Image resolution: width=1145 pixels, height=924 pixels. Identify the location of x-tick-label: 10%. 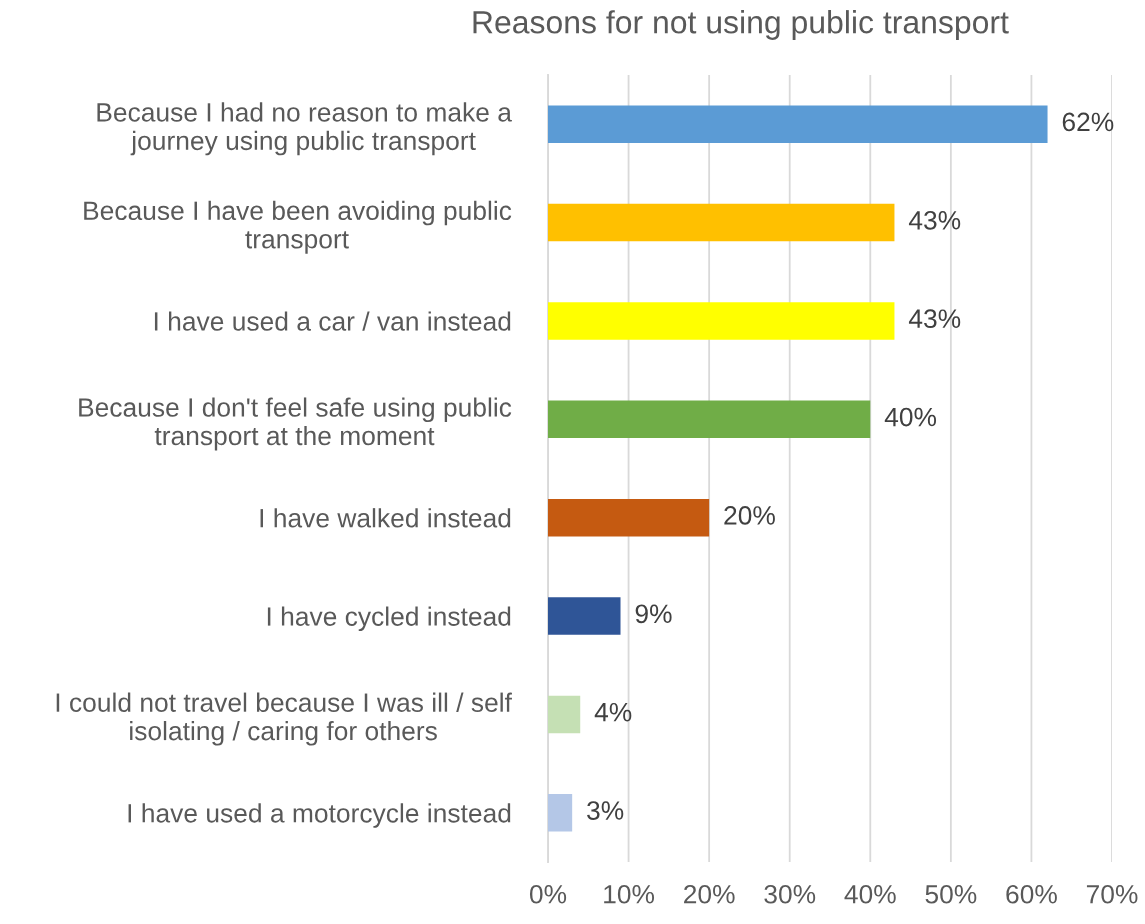
(629, 894).